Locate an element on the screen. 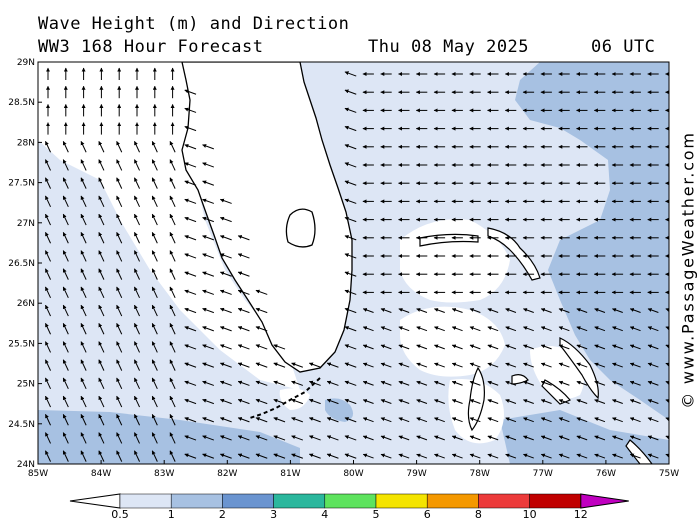  longitude-label: 80W is located at coordinates (353, 474).